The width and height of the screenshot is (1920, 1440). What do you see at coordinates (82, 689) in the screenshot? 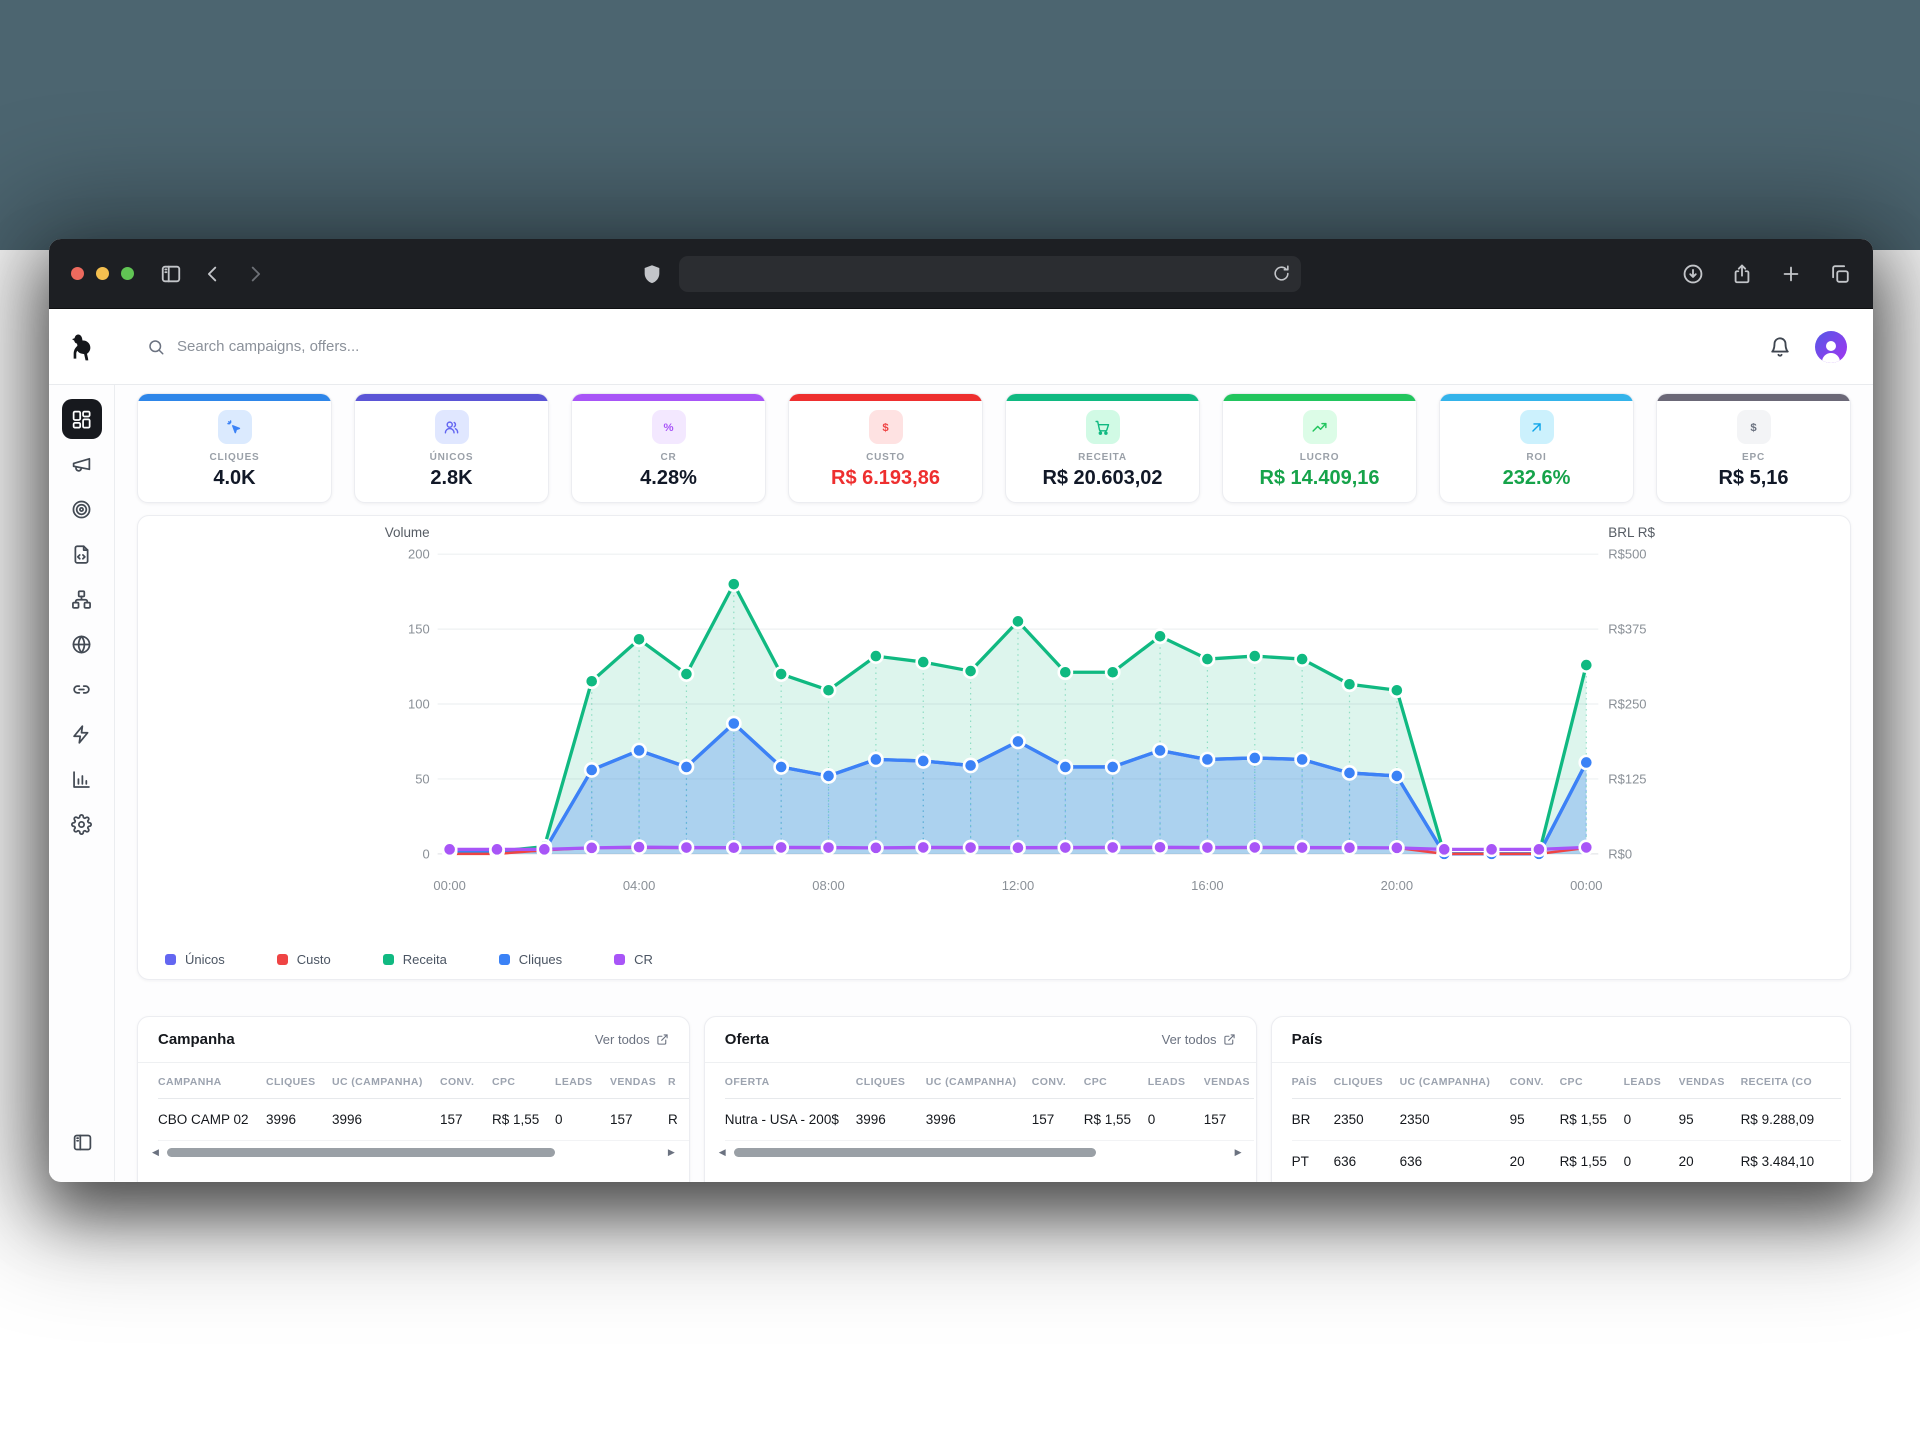
I see `sidebar-item-links` at bounding box center [82, 689].